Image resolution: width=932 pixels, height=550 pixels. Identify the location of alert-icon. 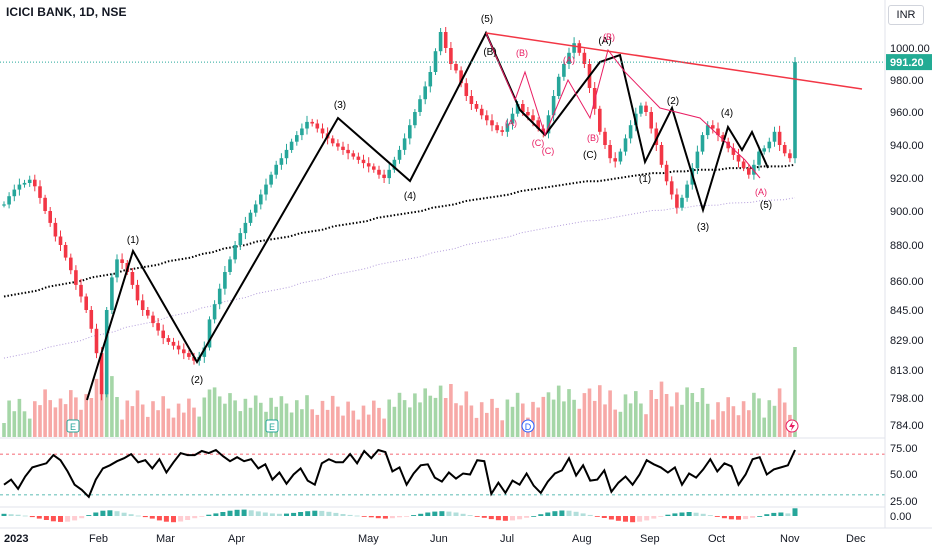
(792, 426).